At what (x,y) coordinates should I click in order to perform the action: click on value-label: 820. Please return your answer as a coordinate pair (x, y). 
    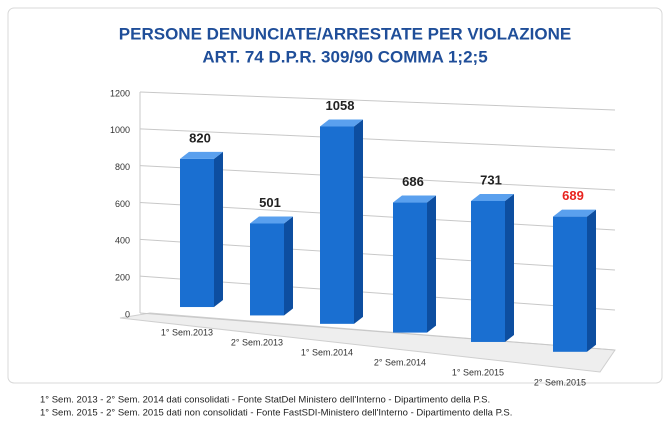
    Looking at the image, I should click on (200, 137).